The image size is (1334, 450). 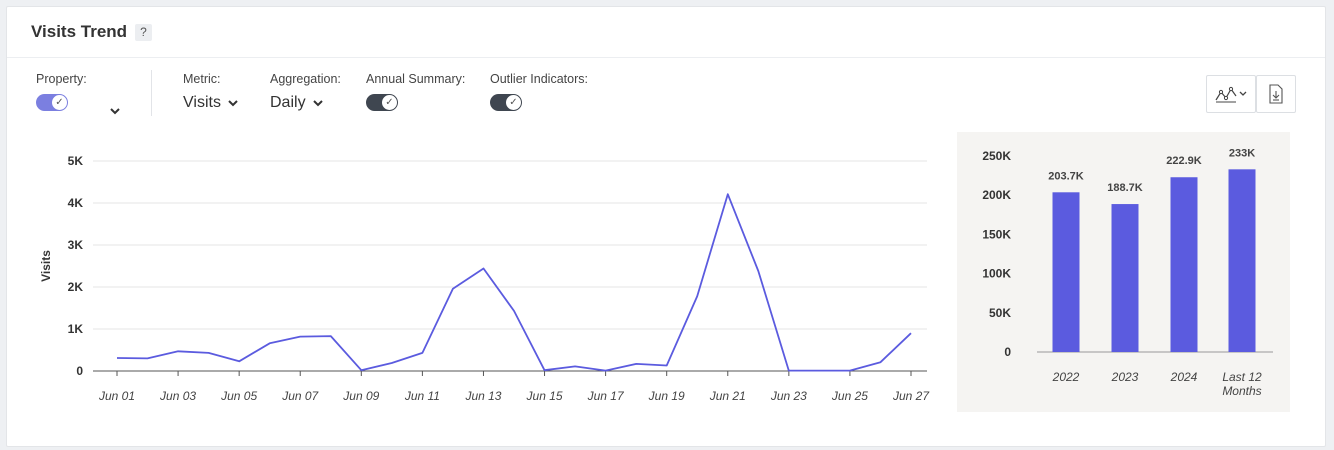 I want to click on y-axis-label: Visits, so click(x=46, y=266).